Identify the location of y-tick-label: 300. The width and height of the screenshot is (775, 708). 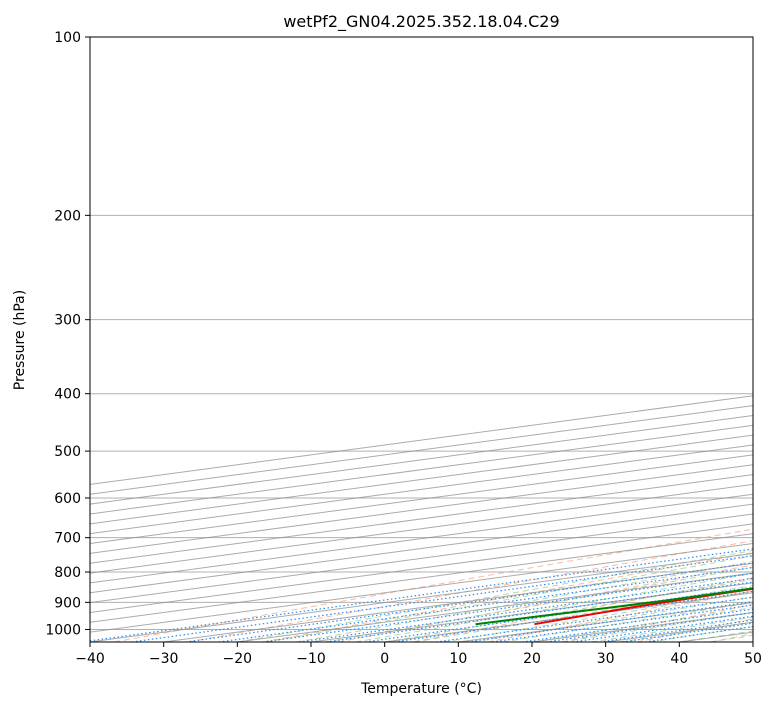
(67, 321).